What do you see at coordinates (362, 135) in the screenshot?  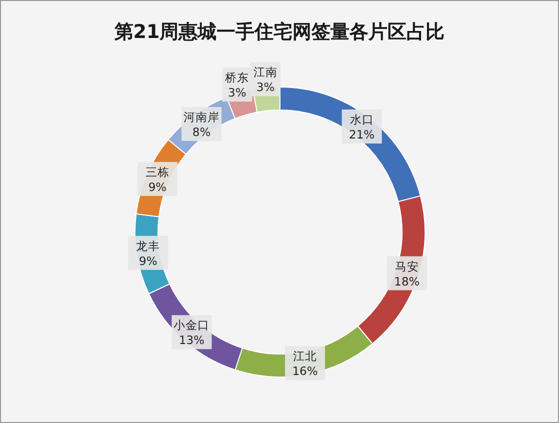 I see `data-label: 21%` at bounding box center [362, 135].